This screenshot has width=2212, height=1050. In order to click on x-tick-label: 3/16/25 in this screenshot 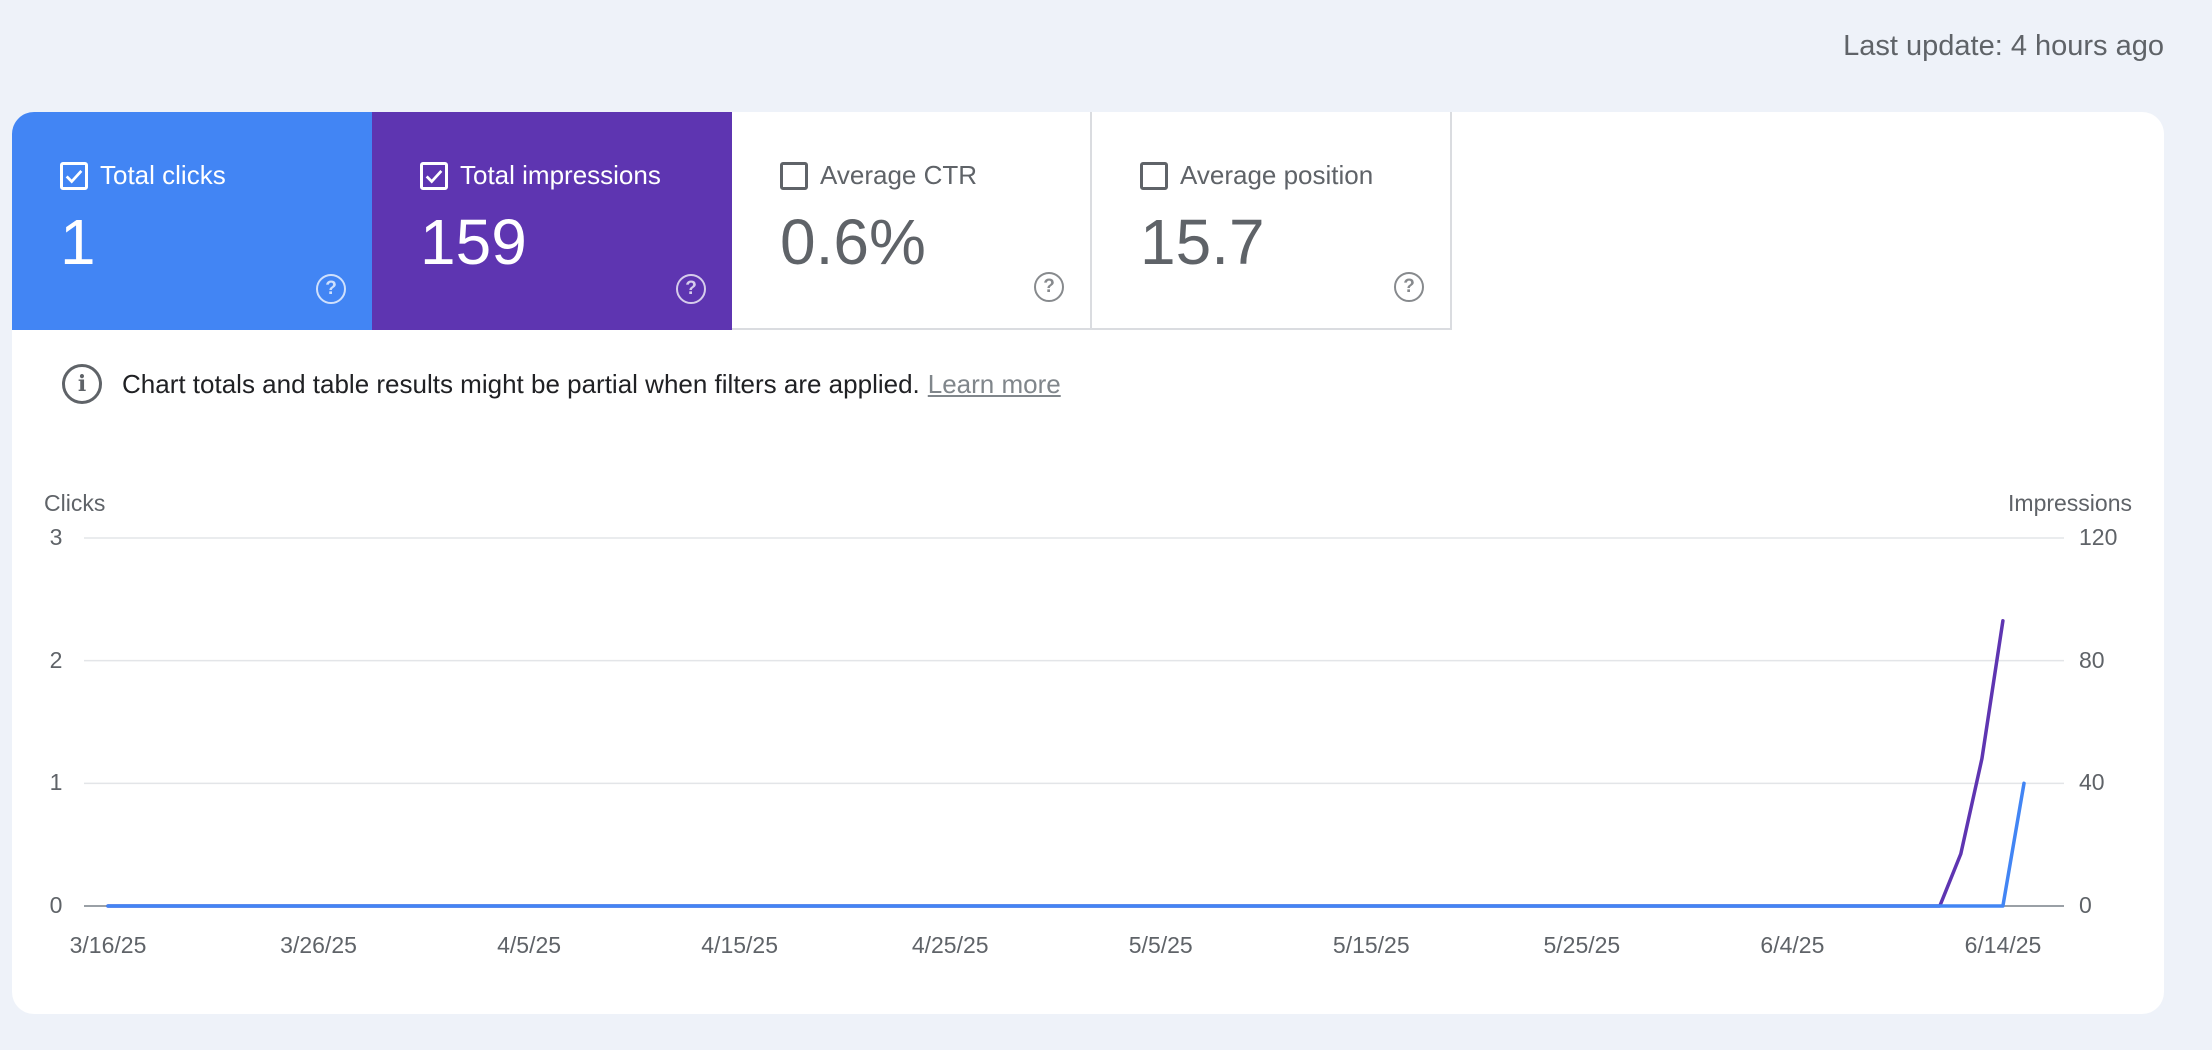, I will do `click(108, 945)`.